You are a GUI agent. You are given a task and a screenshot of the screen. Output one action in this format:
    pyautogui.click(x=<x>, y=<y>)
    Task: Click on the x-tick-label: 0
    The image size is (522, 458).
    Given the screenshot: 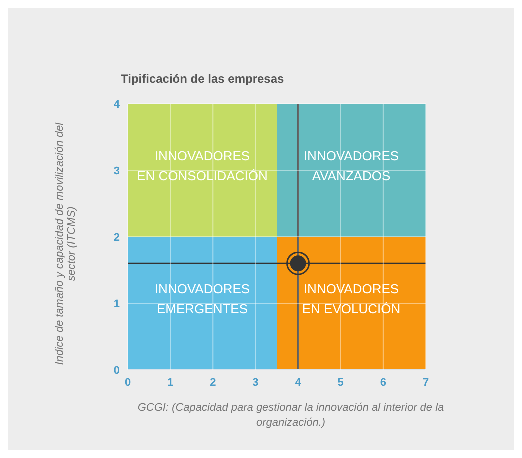 What is the action you would take?
    pyautogui.click(x=128, y=382)
    